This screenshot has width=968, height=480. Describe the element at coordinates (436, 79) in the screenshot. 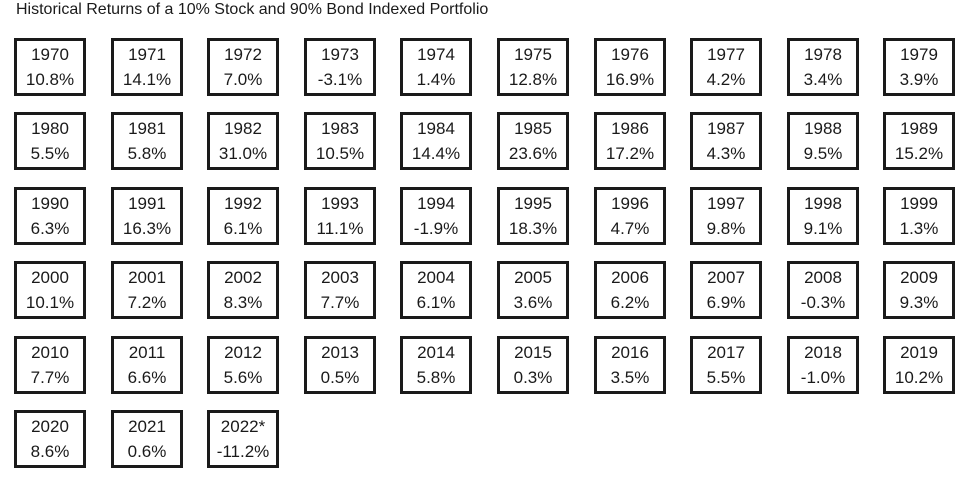

I see `tile-return: 1.4%` at that location.